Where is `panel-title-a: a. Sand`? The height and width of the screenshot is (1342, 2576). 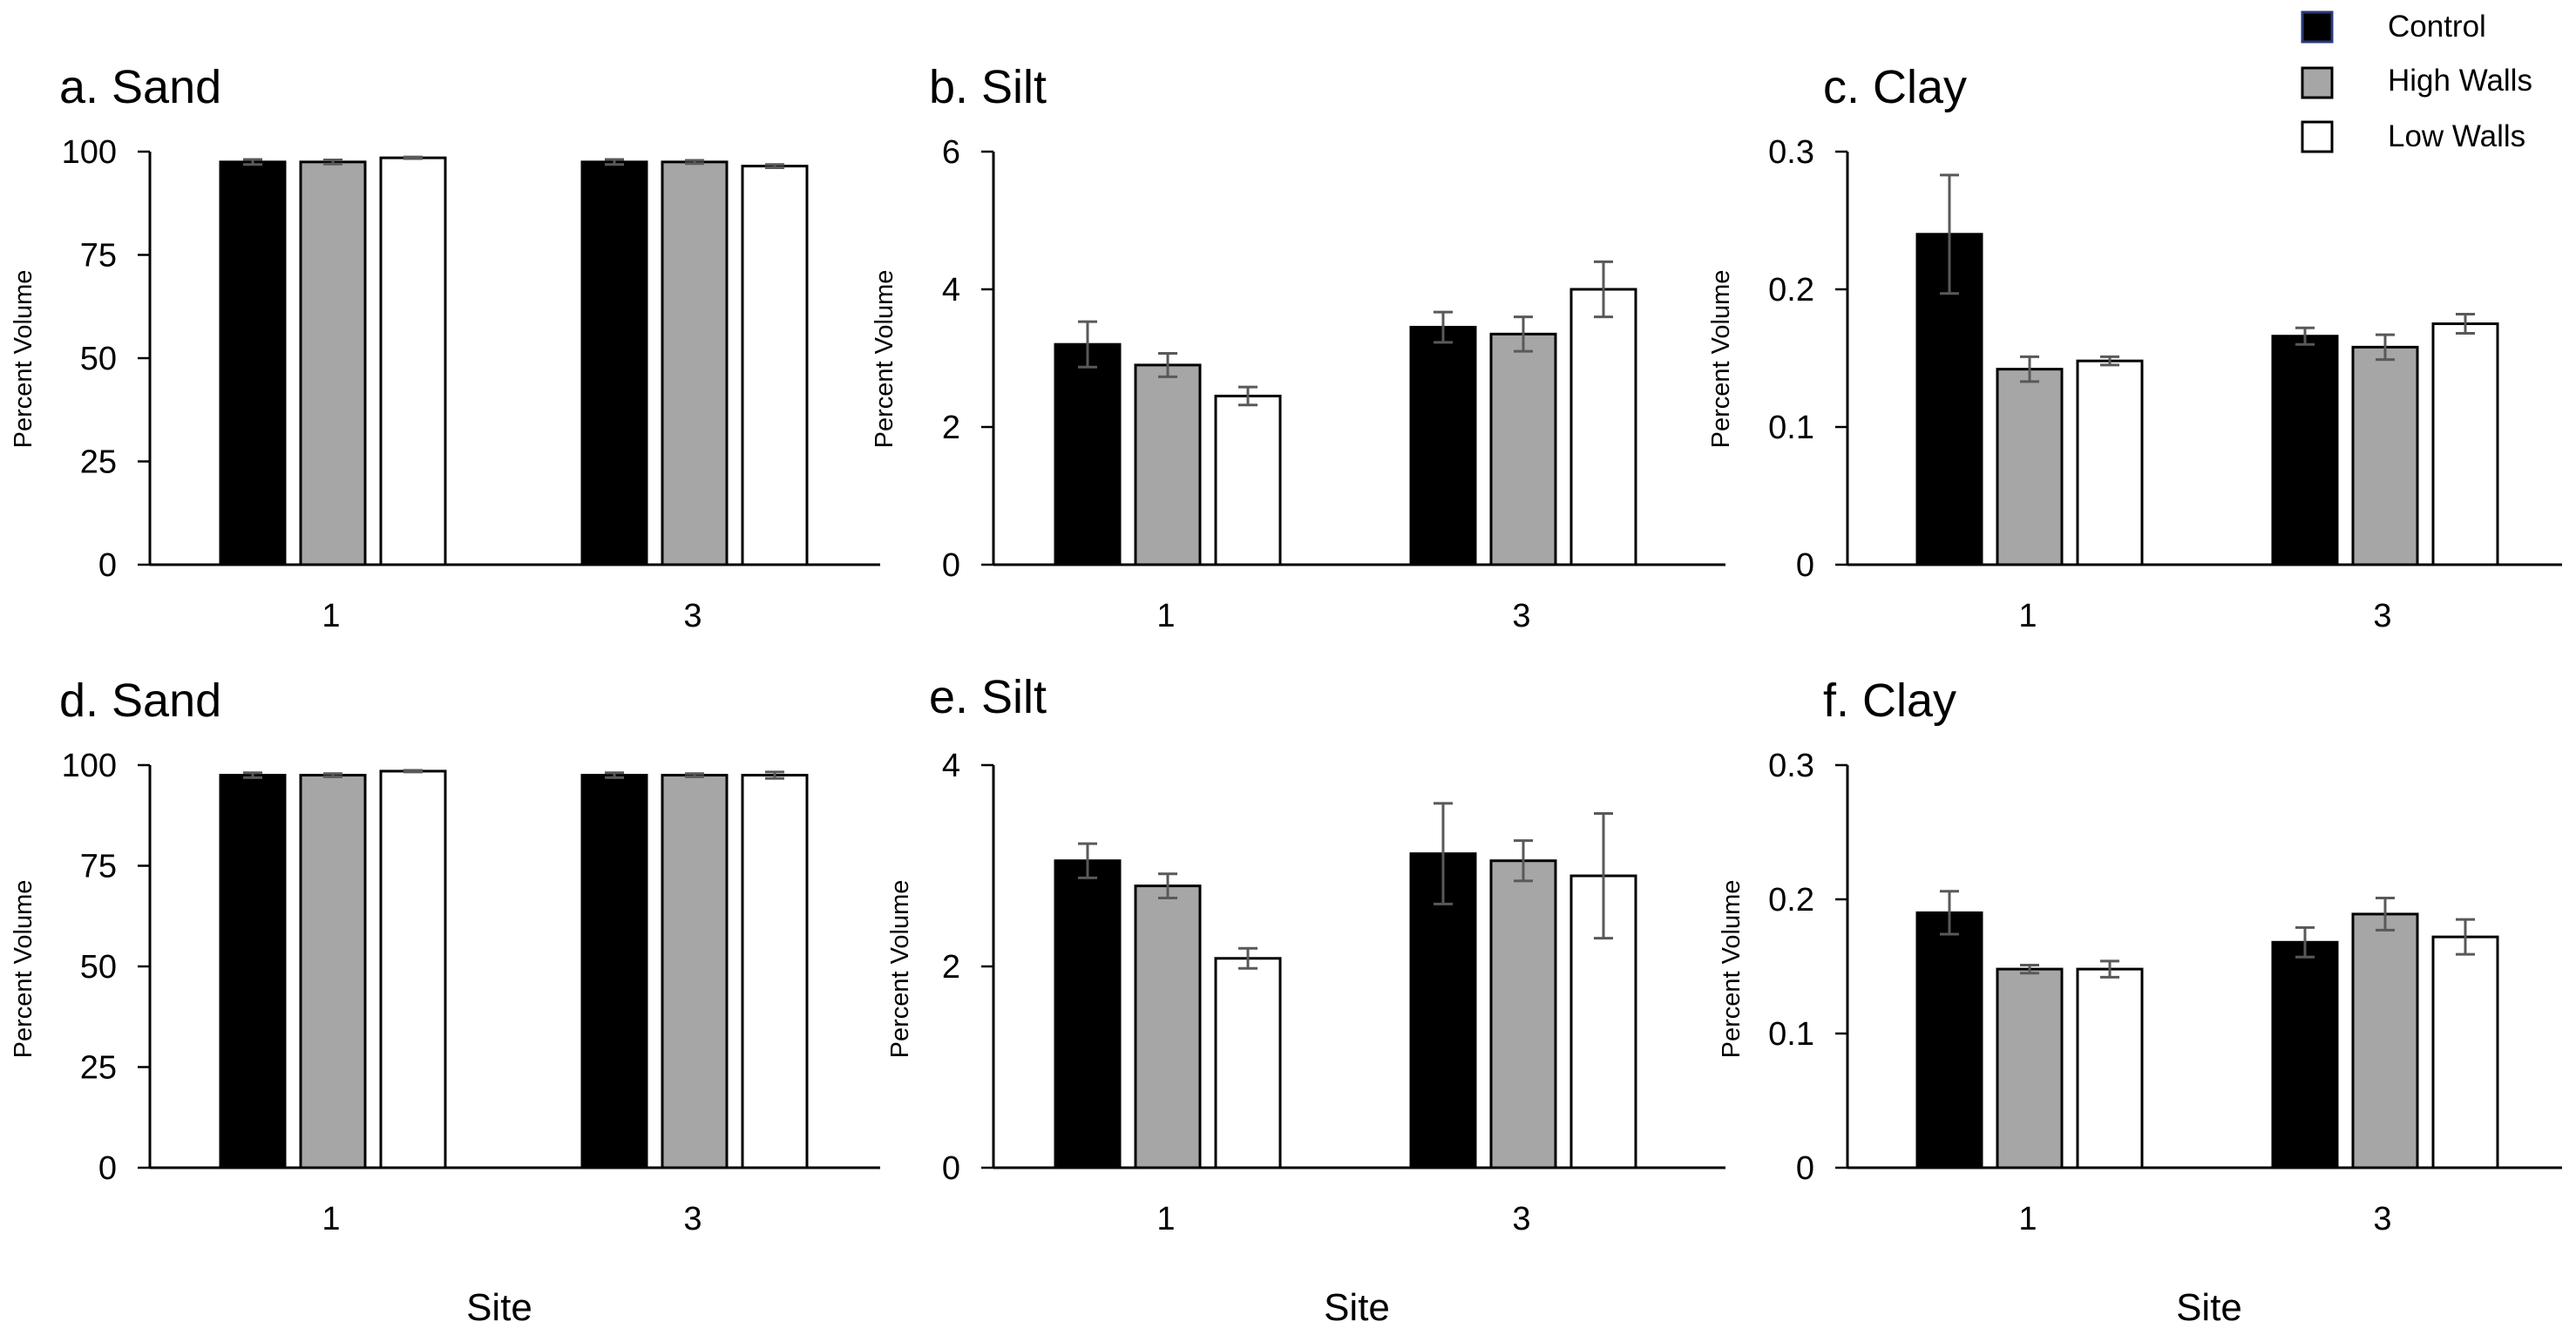
panel-title-a: a. Sand is located at coordinates (140, 87).